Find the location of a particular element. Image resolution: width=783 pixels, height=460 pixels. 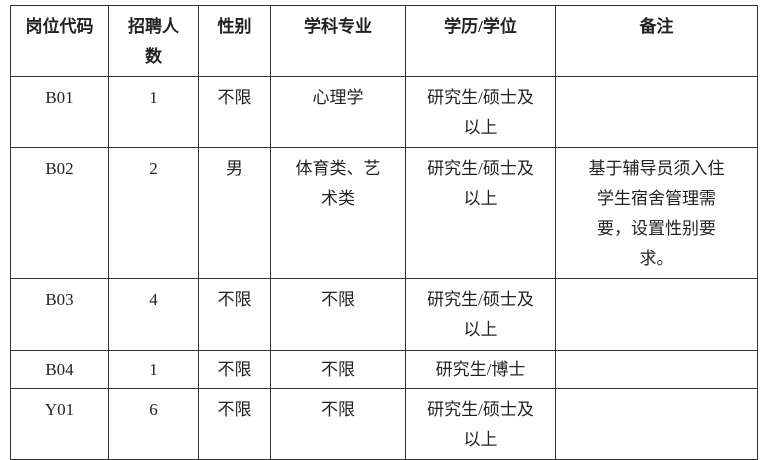

cell-text: 备注 is located at coordinates (656, 26).